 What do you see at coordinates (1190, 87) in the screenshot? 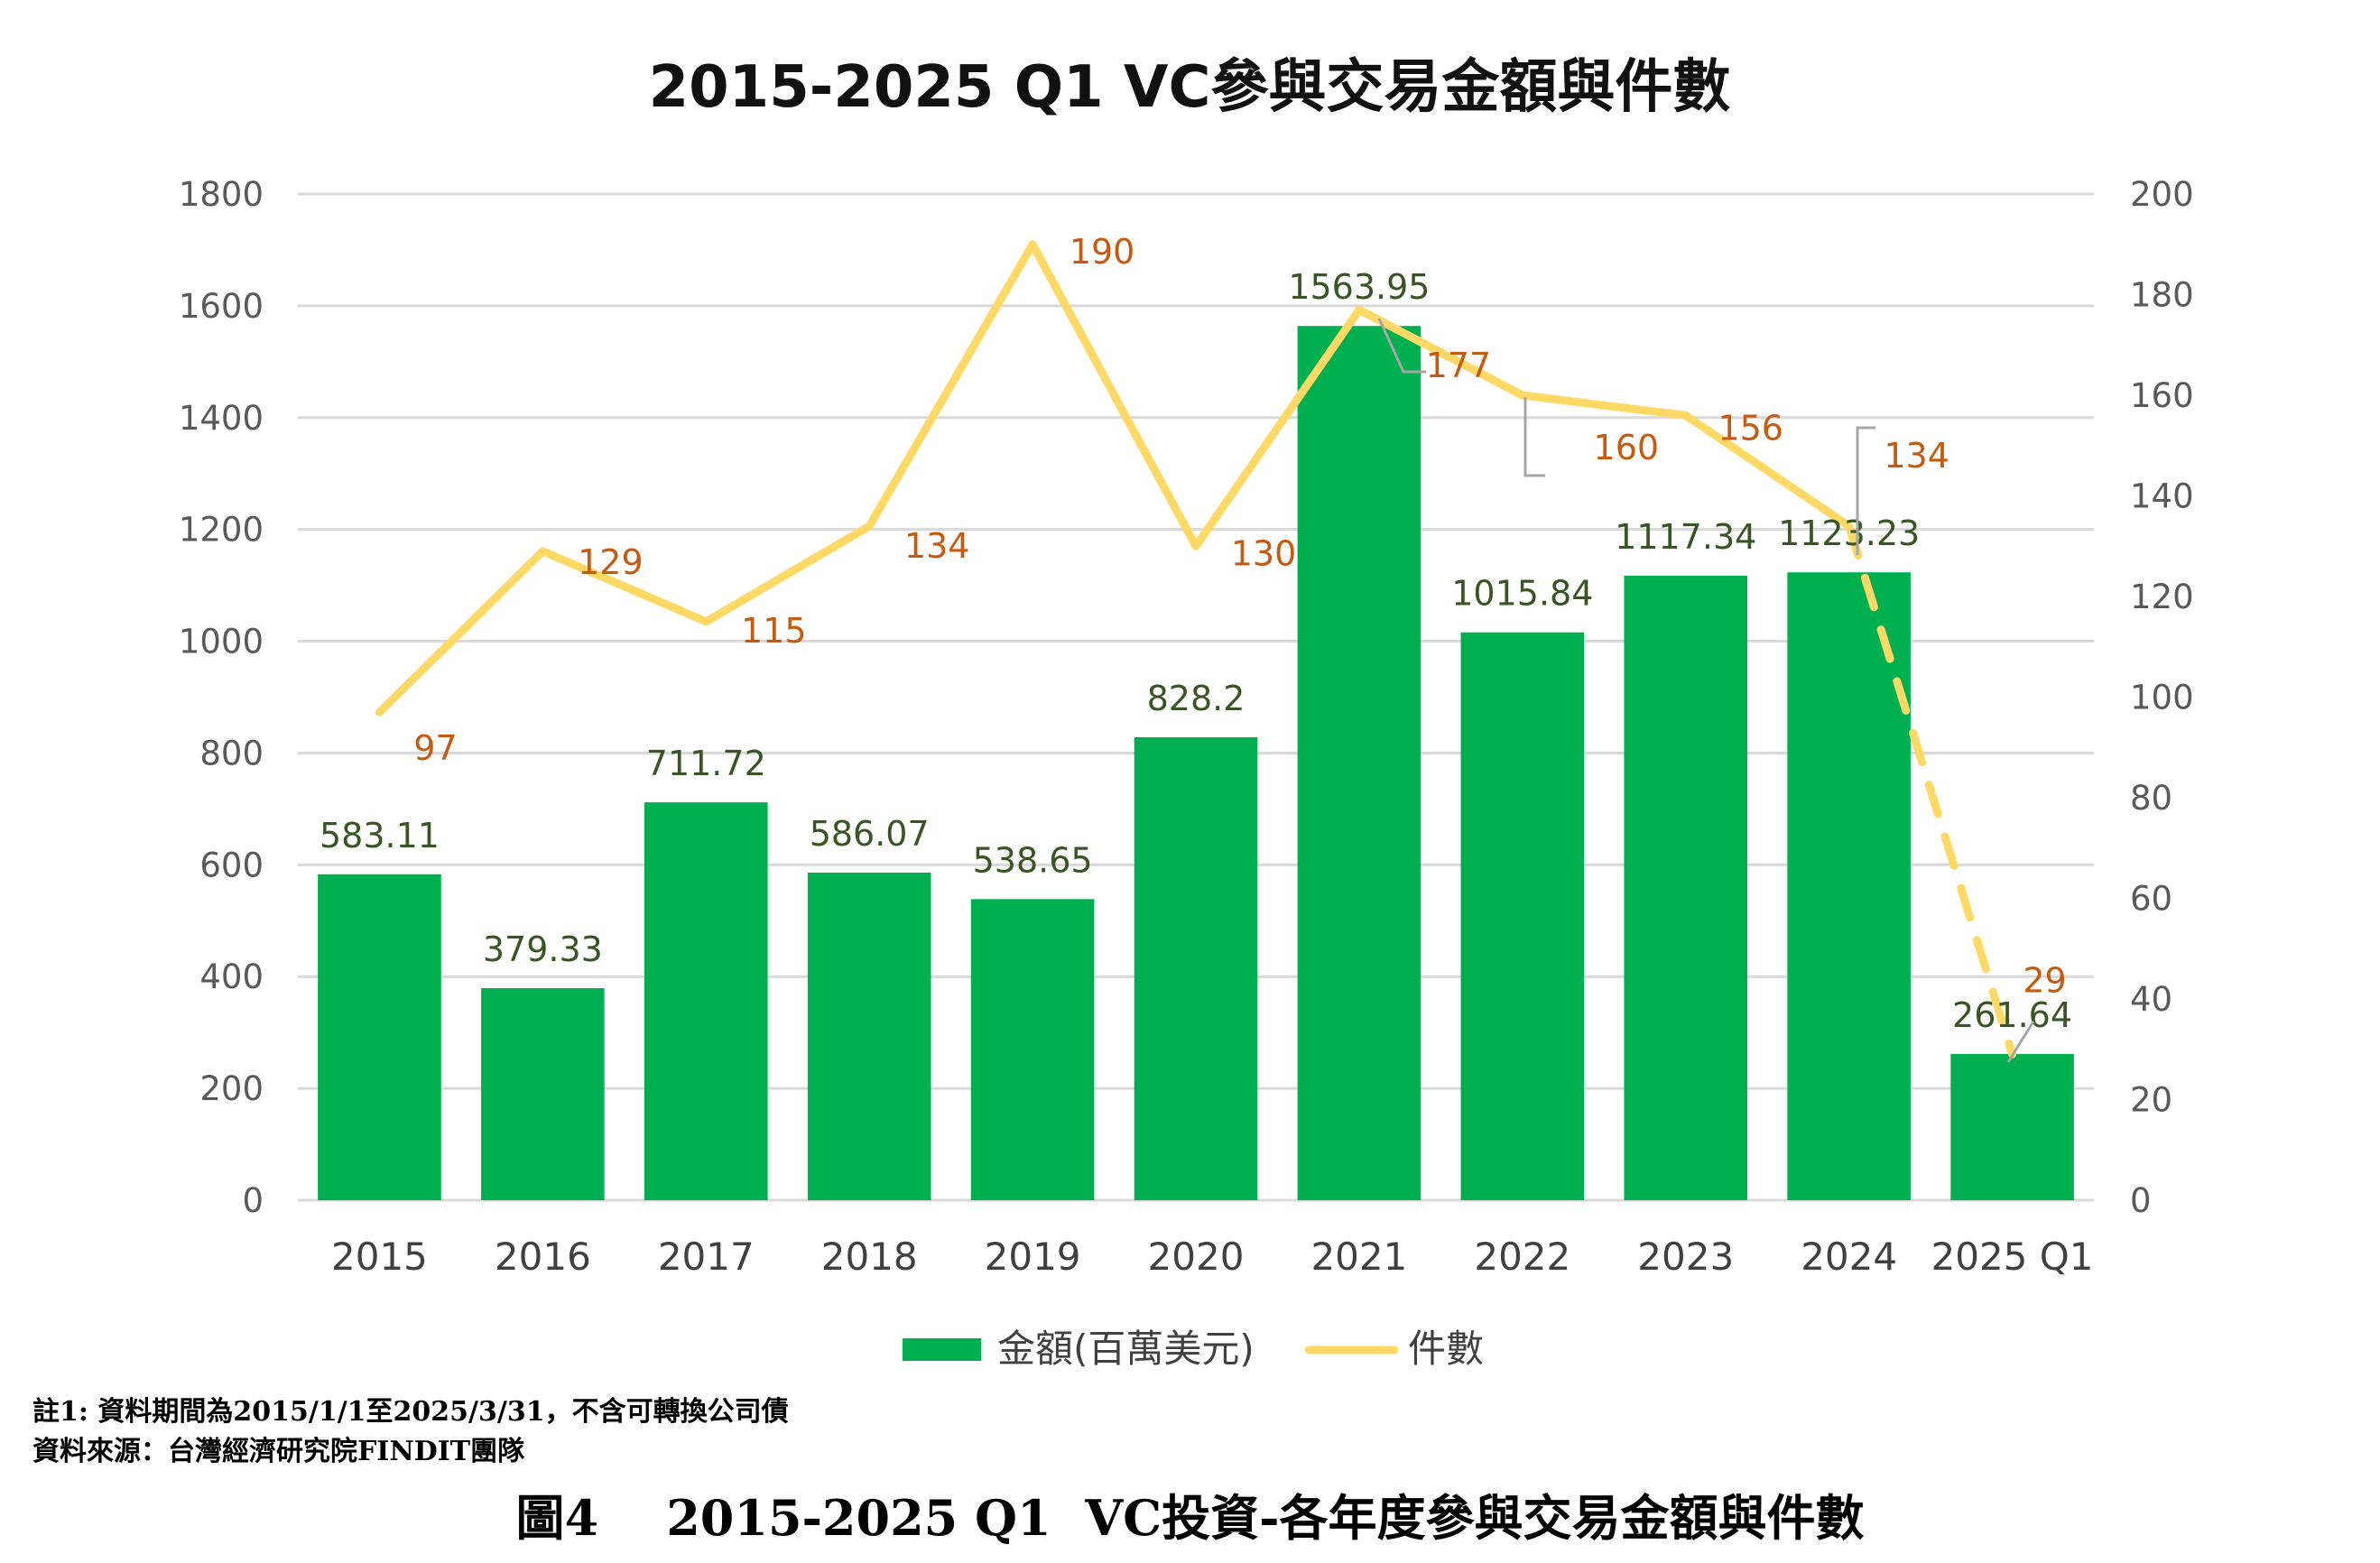
I see `chart-title: 2015-2025 Q1 VC參與交易金額與件數` at bounding box center [1190, 87].